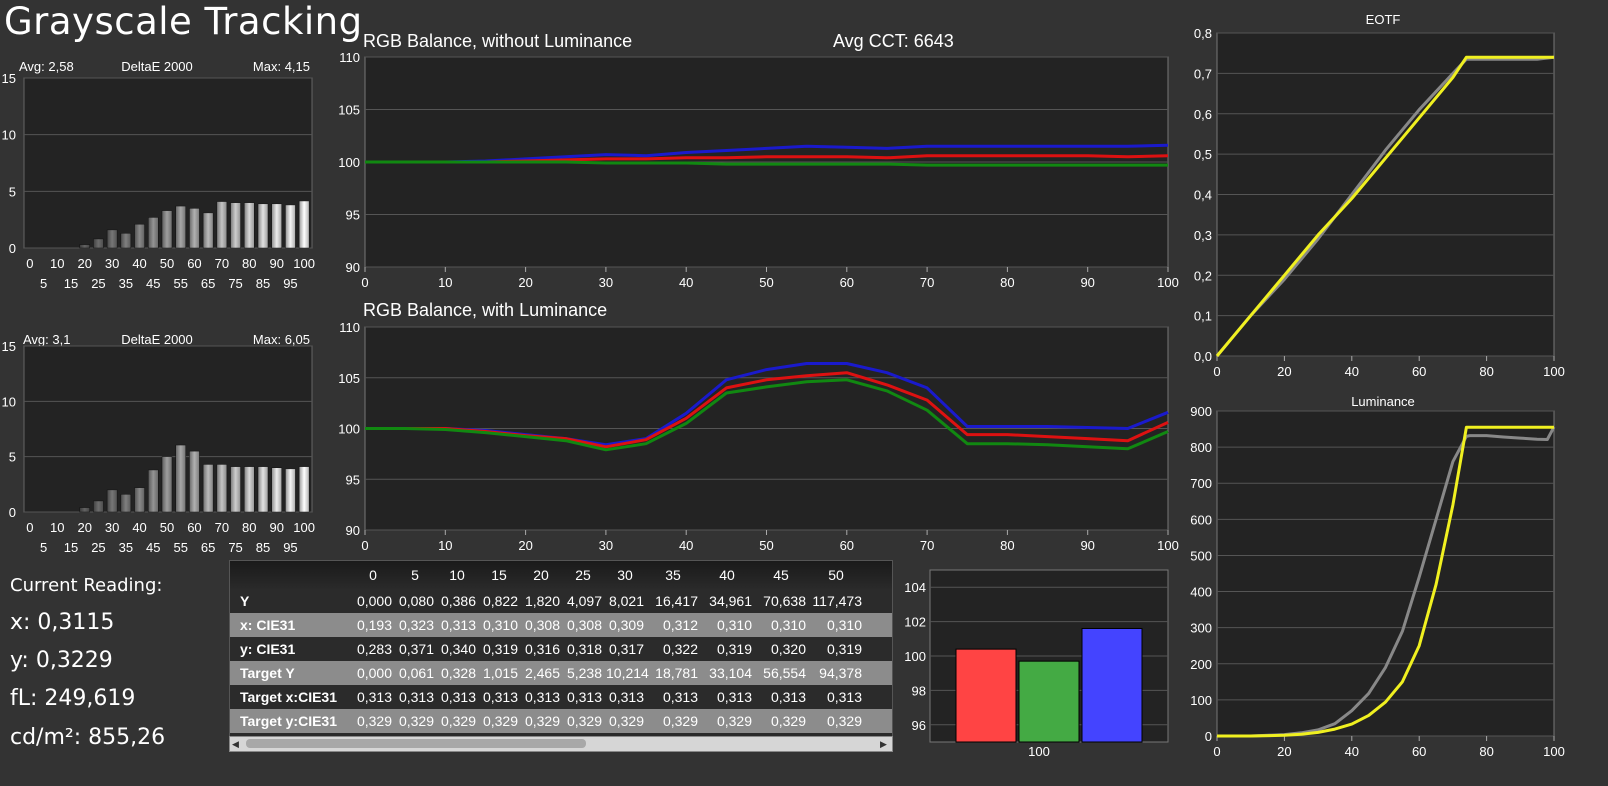 This screenshot has height=786, width=1608. I want to click on x-tick-label: 45, so click(153, 282).